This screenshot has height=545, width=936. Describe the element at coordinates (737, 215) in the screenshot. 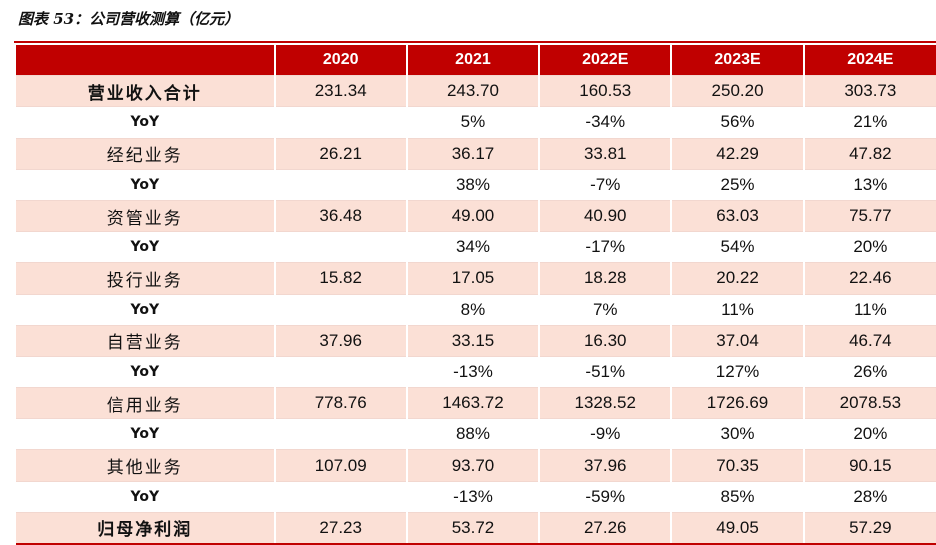

I see `value-cell: 63.03` at that location.